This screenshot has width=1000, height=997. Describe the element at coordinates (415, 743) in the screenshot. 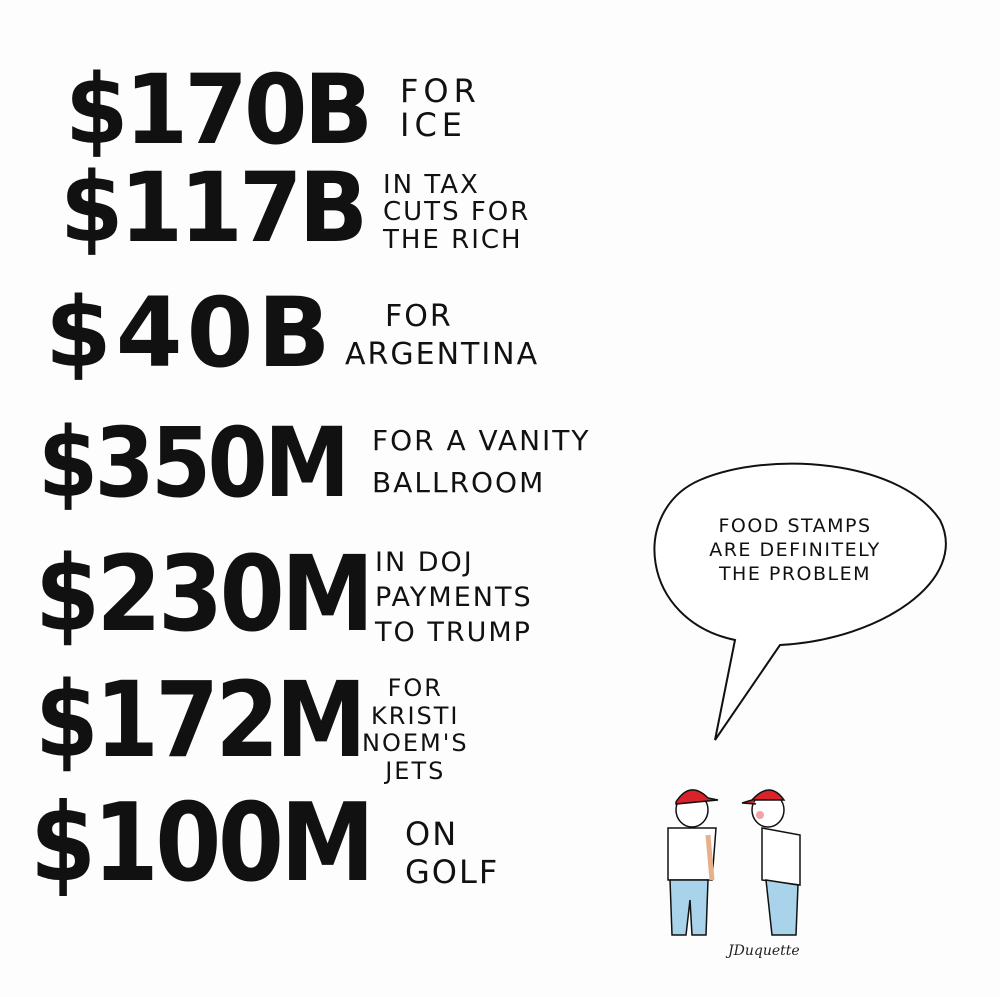

I see `label-line: NOEM'S` at that location.